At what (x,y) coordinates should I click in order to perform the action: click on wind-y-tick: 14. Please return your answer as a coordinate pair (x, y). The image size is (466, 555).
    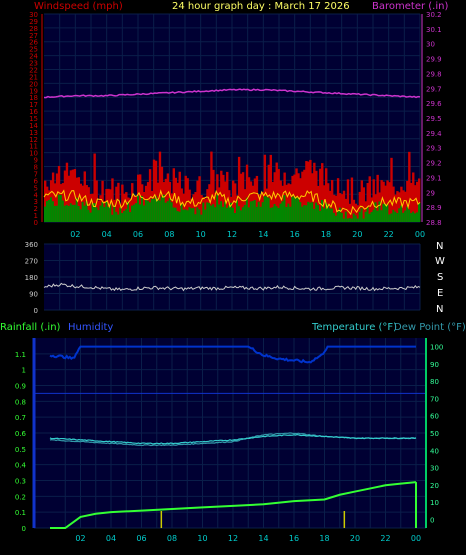
    Looking at the image, I should click on (33, 126).